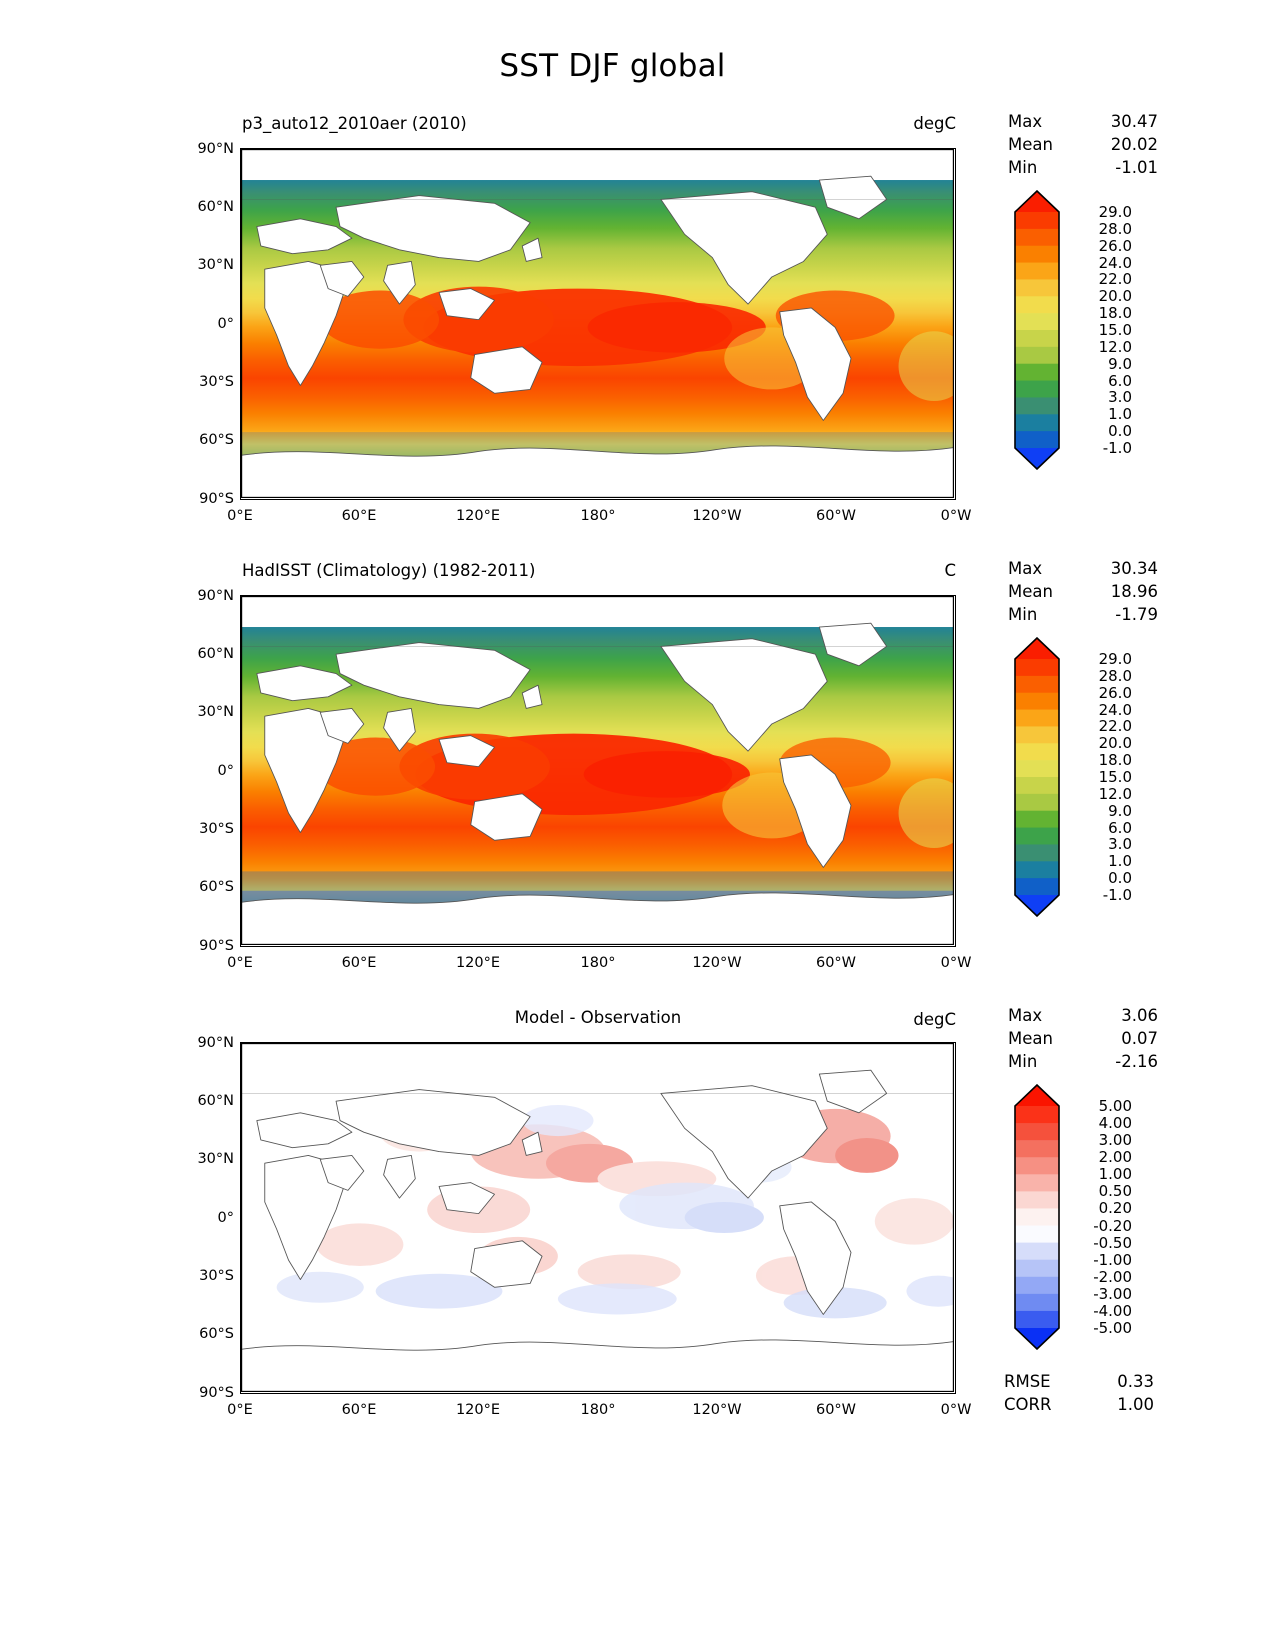  I want to click on cbar-0-label-6: 18.0, so click(1115, 313).